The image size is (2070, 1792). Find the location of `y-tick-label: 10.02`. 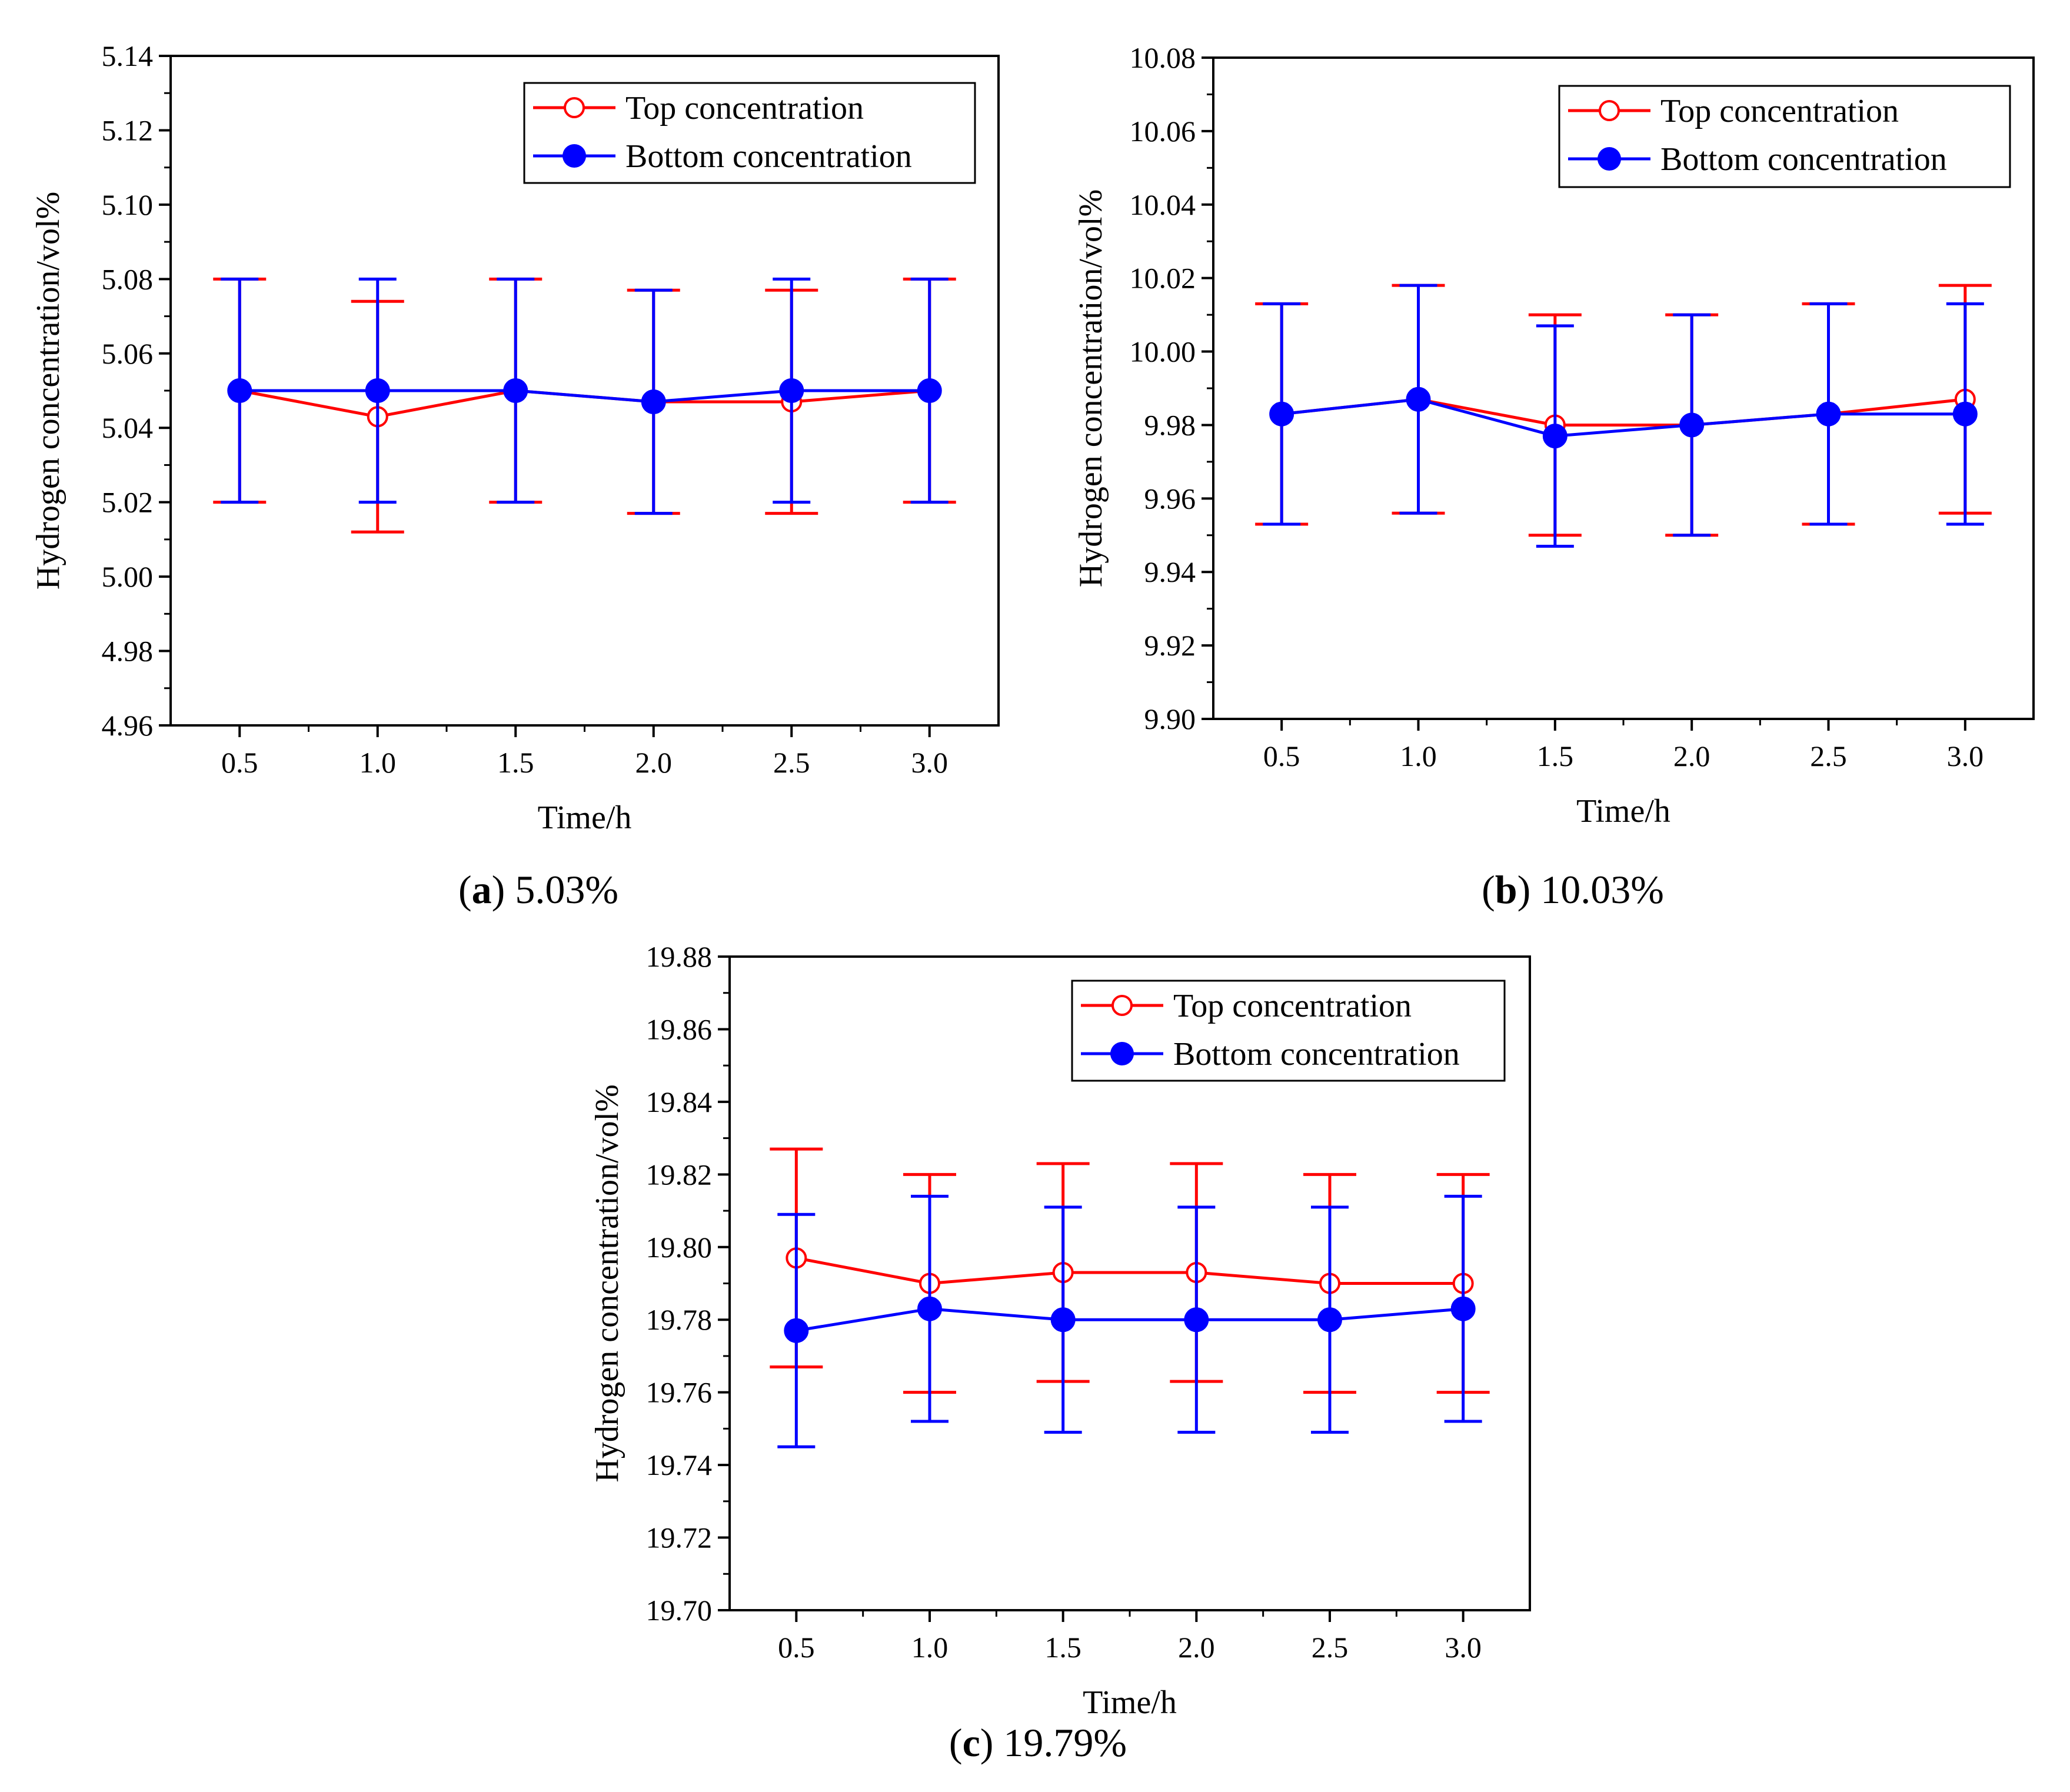

y-tick-label: 10.02 is located at coordinates (1163, 278).